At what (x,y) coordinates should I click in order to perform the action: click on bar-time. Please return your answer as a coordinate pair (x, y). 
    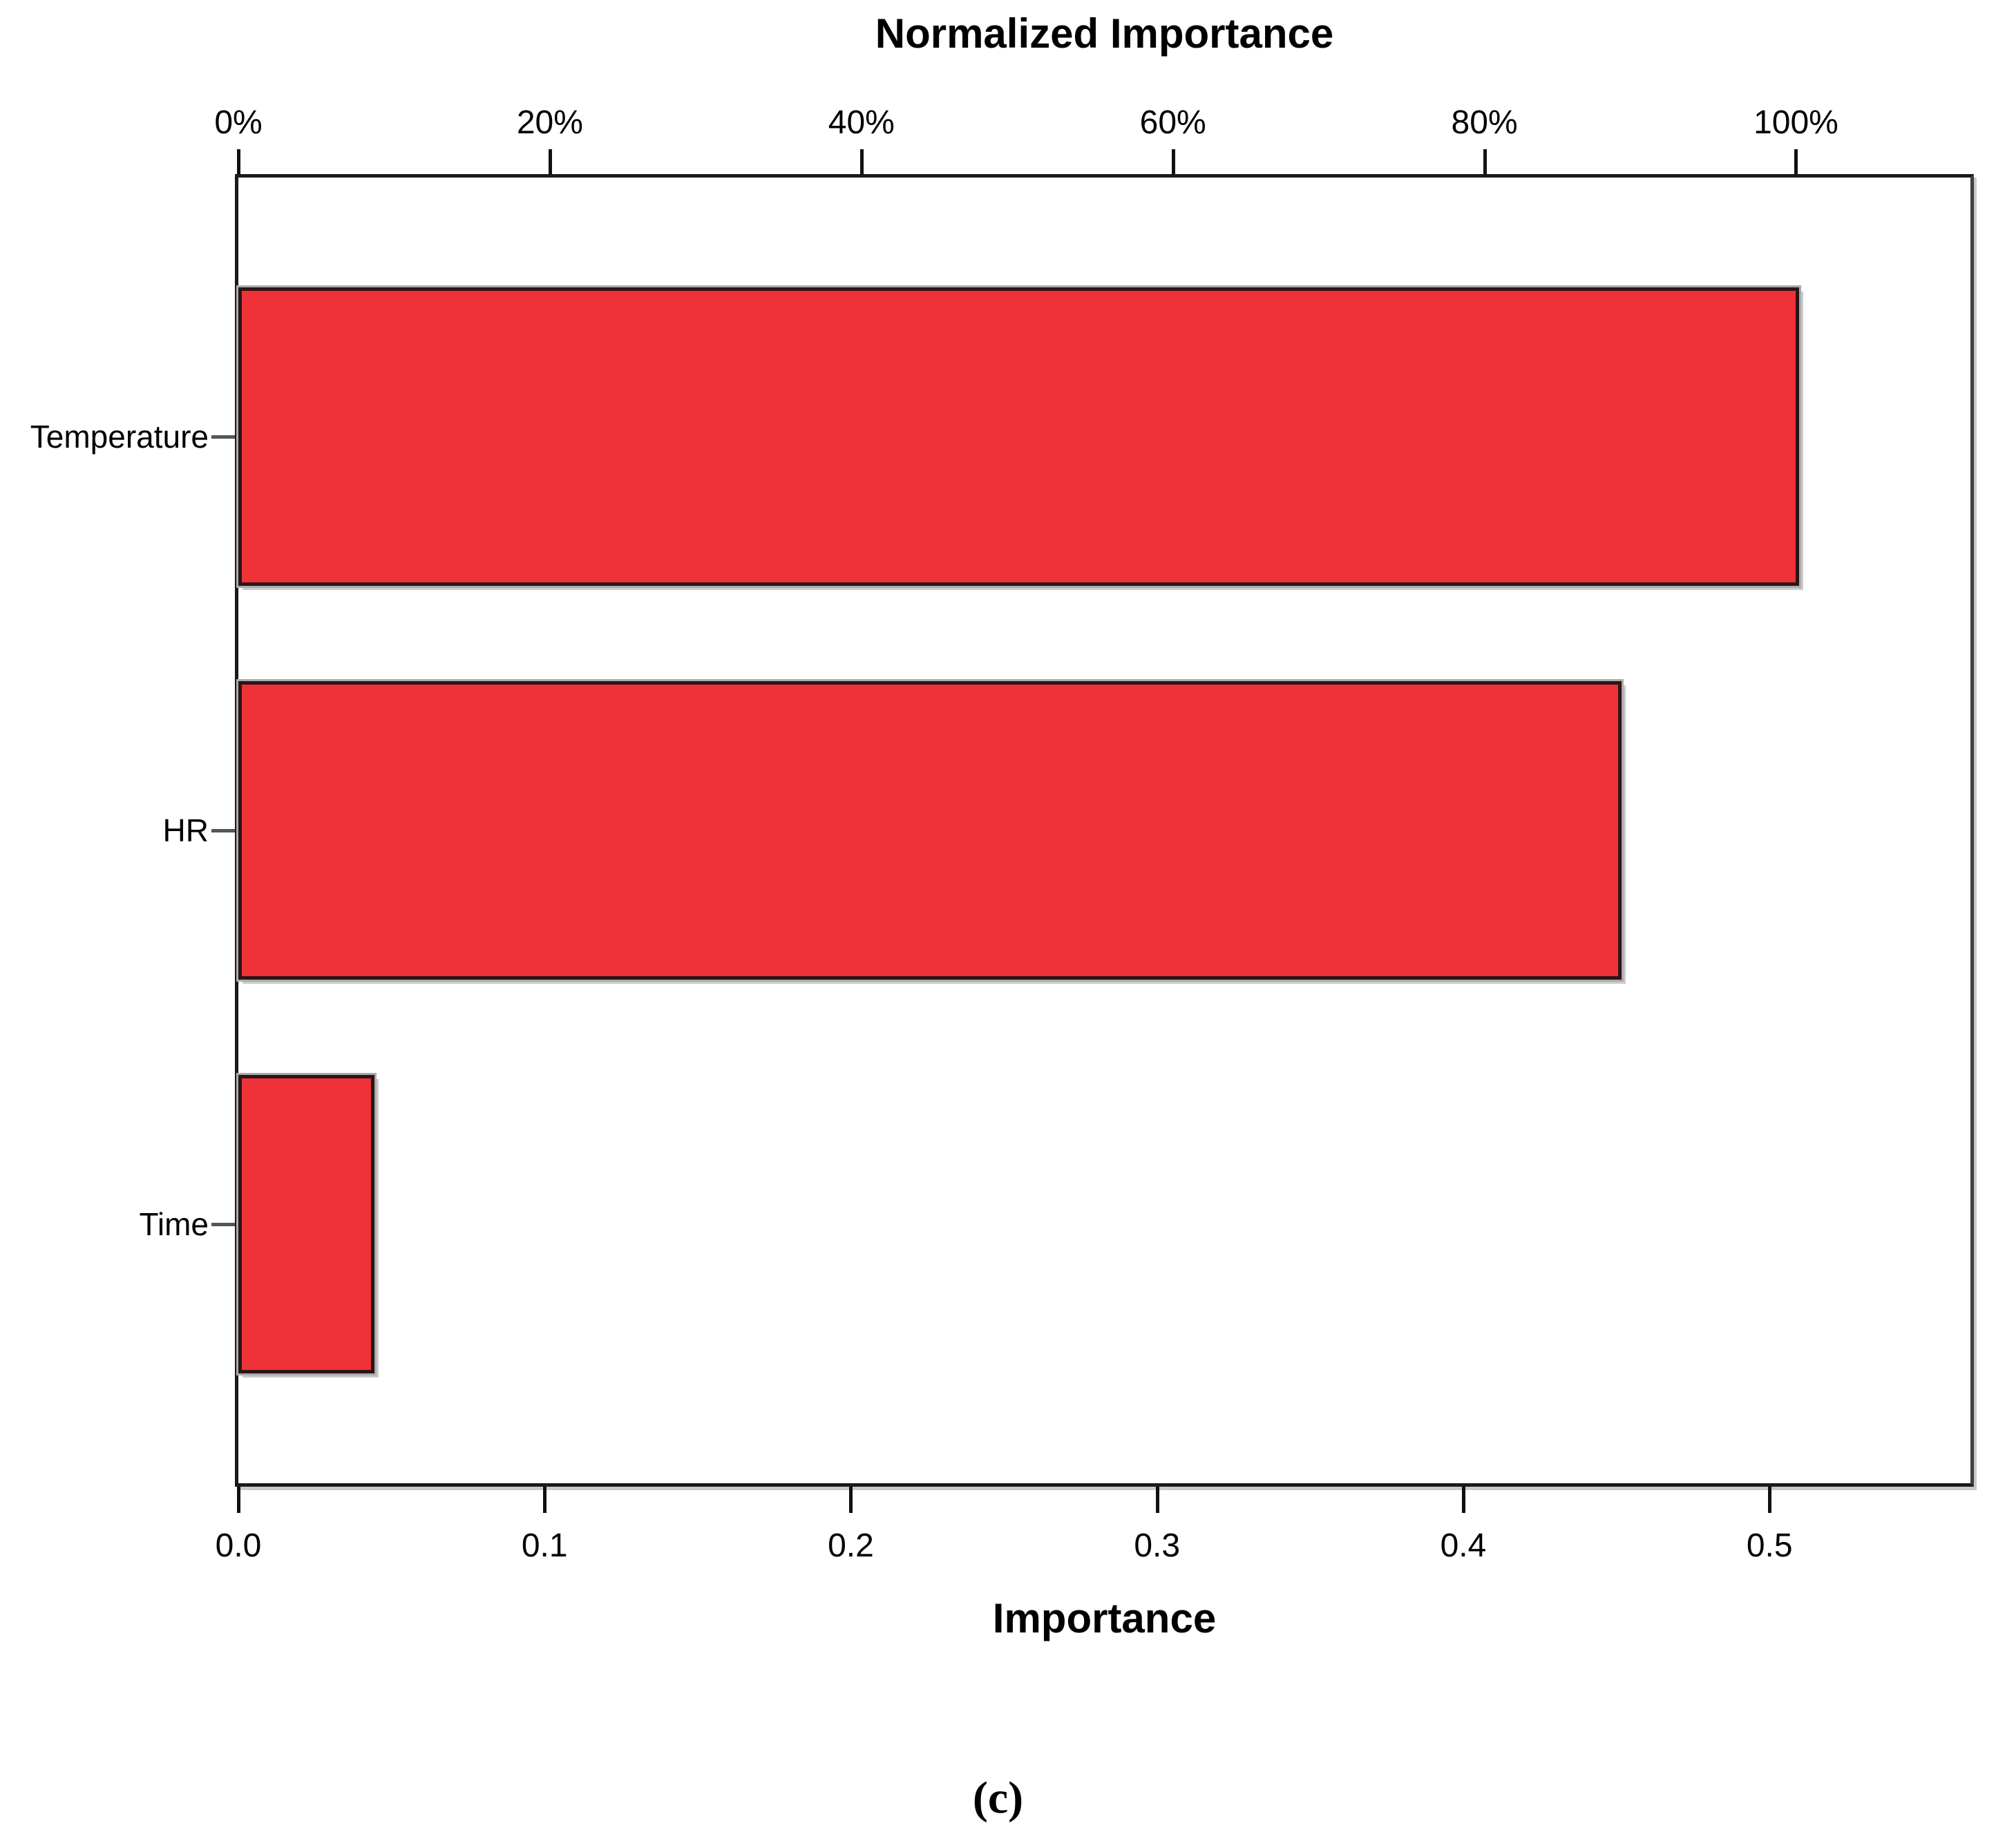
    Looking at the image, I should click on (306, 1224).